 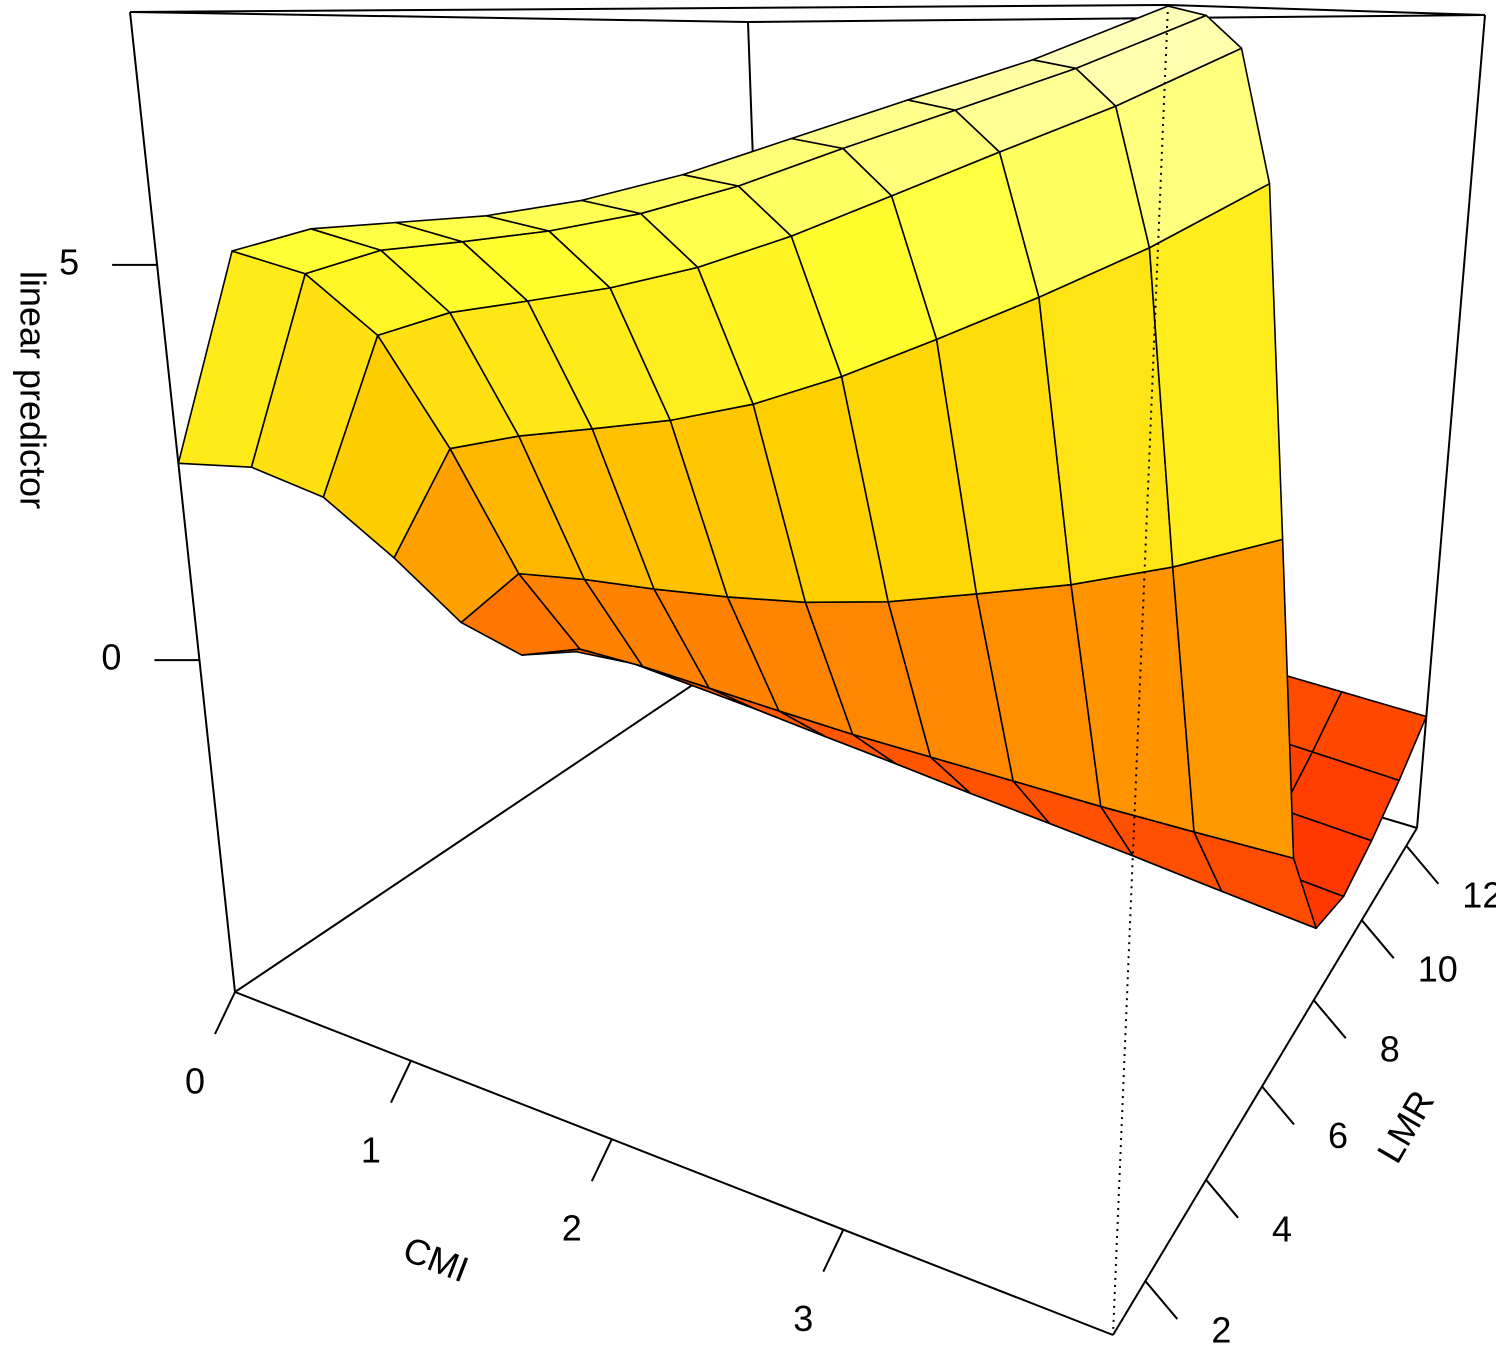 What do you see at coordinates (436, 1259) in the screenshot?
I see `x-axis-title: CMI` at bounding box center [436, 1259].